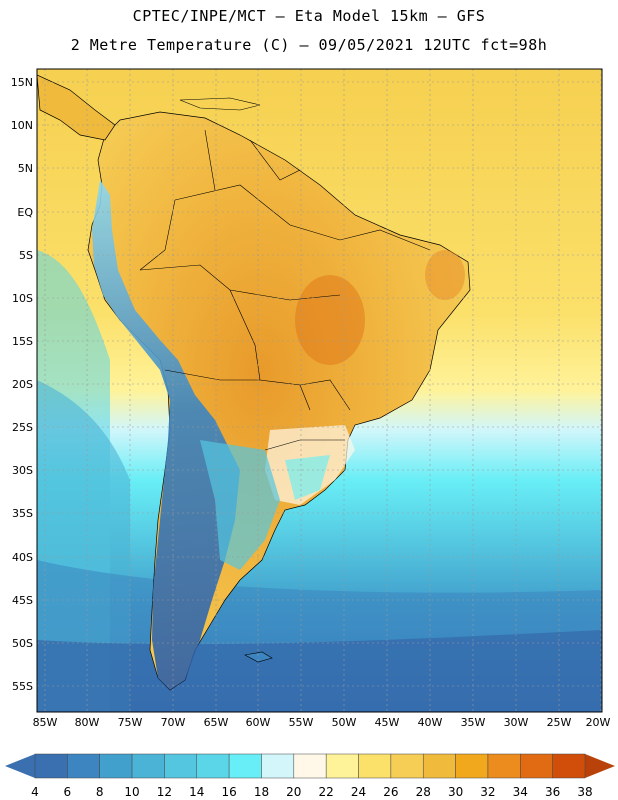 The image size is (618, 800). I want to click on lon-label: 25W, so click(559, 722).